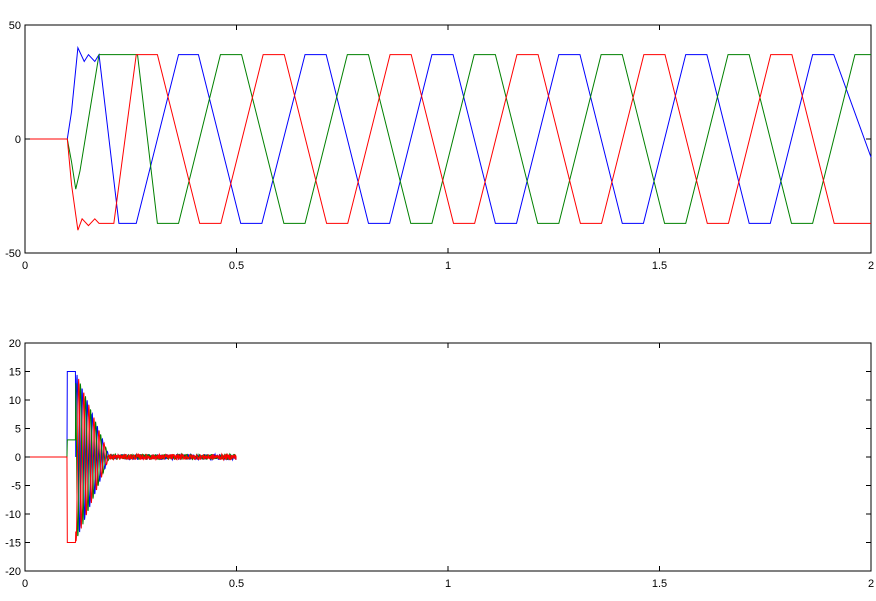 The width and height of the screenshot is (876, 601). What do you see at coordinates (25, 584) in the screenshot?
I see `bottom-x-tick-label: 0` at bounding box center [25, 584].